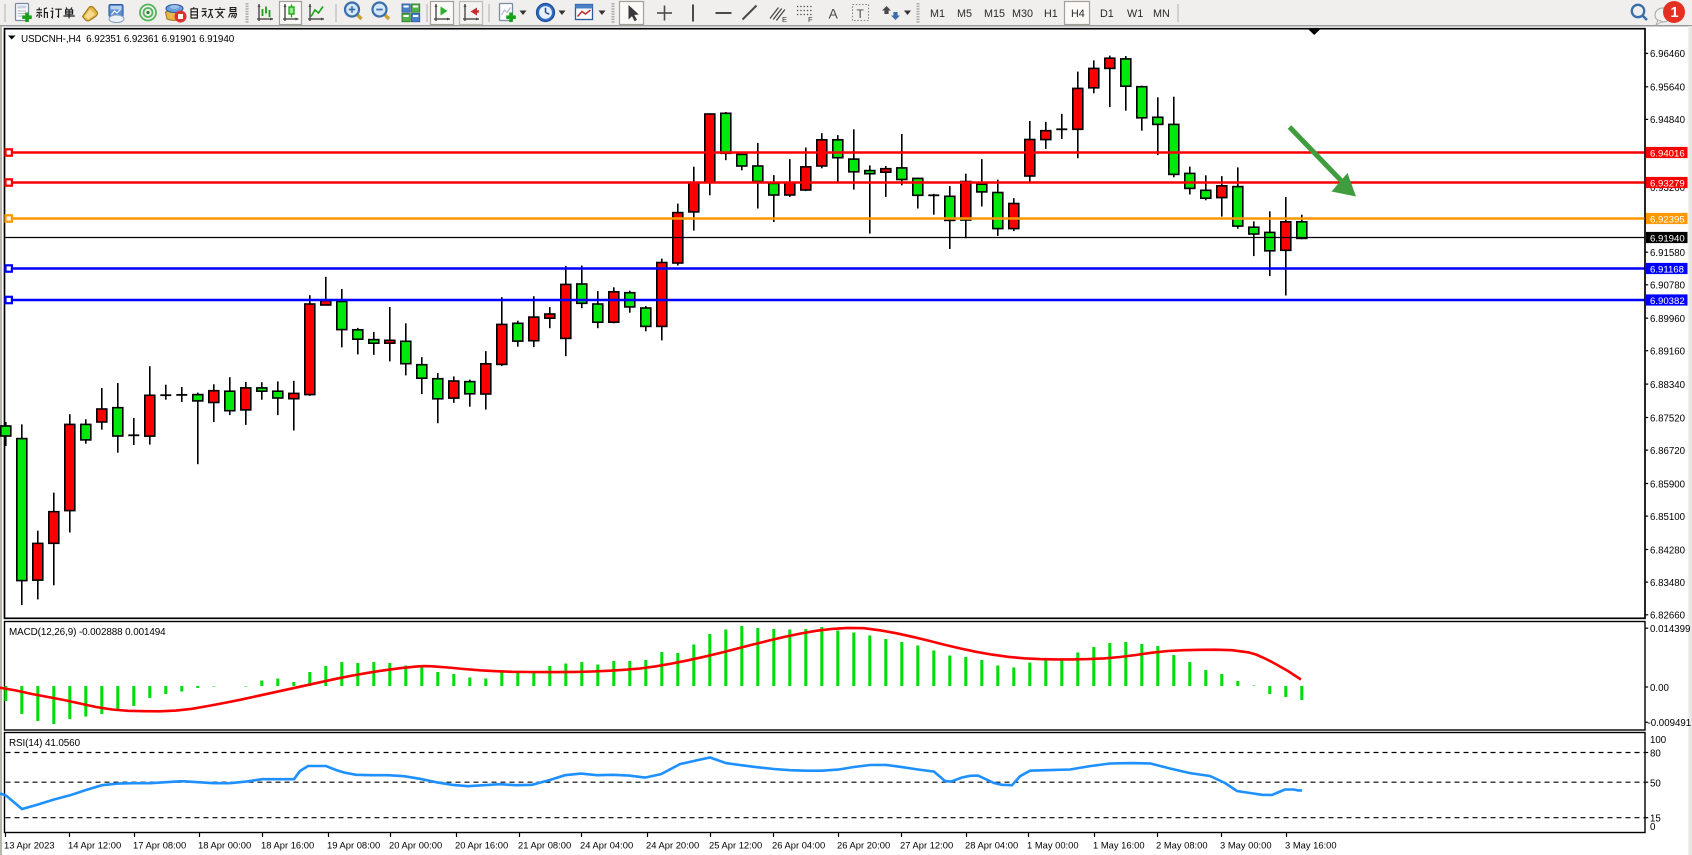 This screenshot has height=855, width=1692. Describe the element at coordinates (1655, 783) in the screenshot. I see `svg-text: 50` at that location.